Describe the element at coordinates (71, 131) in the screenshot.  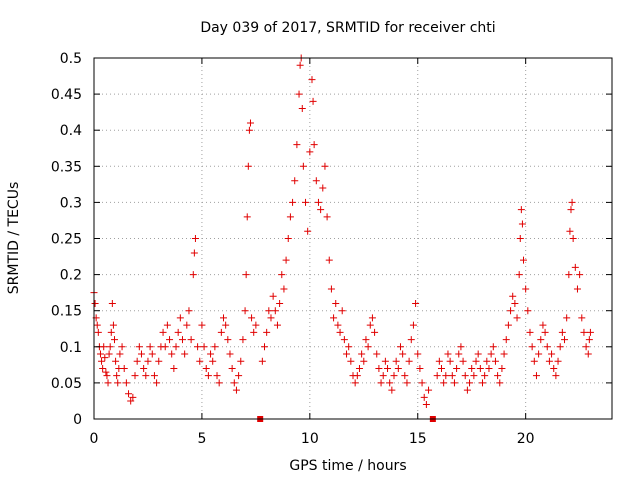
I see `y-tick-label: 0.4` at that location.